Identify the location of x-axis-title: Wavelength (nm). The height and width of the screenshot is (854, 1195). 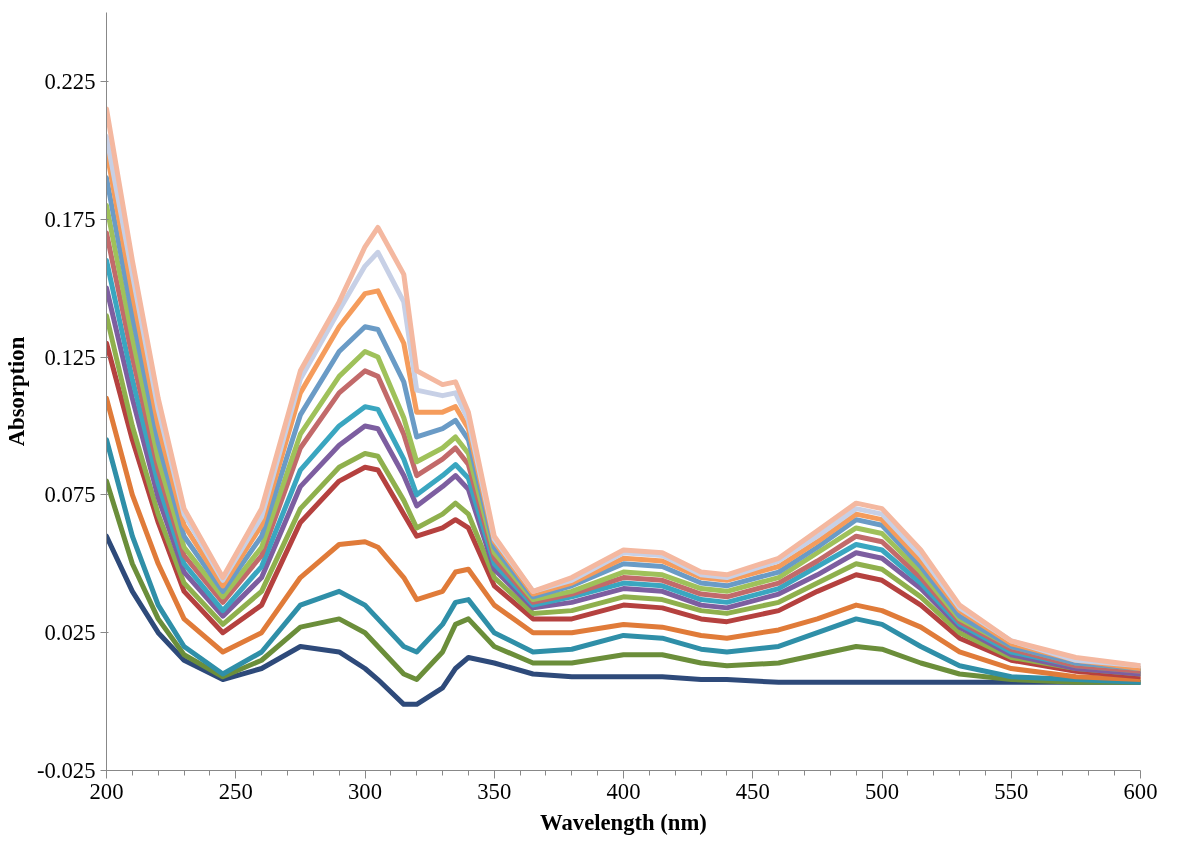
(623, 822).